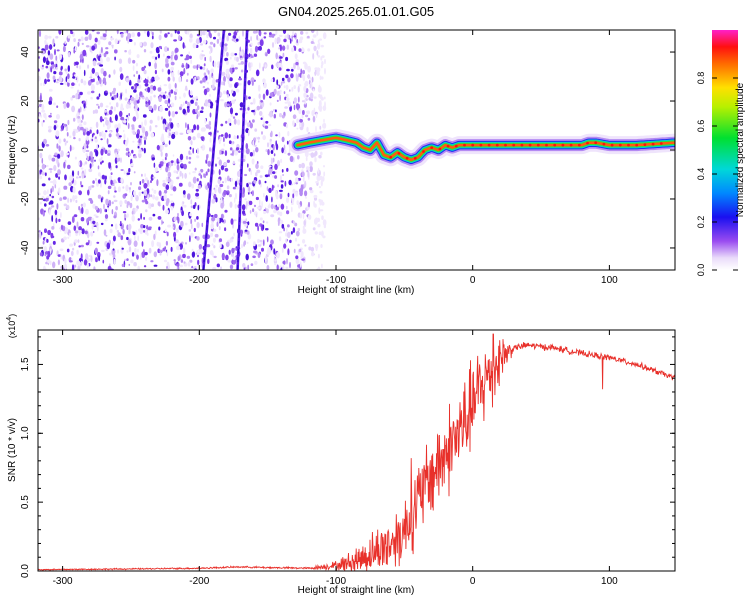 Image resolution: width=750 pixels, height=600 pixels. What do you see at coordinates (563, 145) in the screenshot?
I see `track-hotspot` at bounding box center [563, 145].